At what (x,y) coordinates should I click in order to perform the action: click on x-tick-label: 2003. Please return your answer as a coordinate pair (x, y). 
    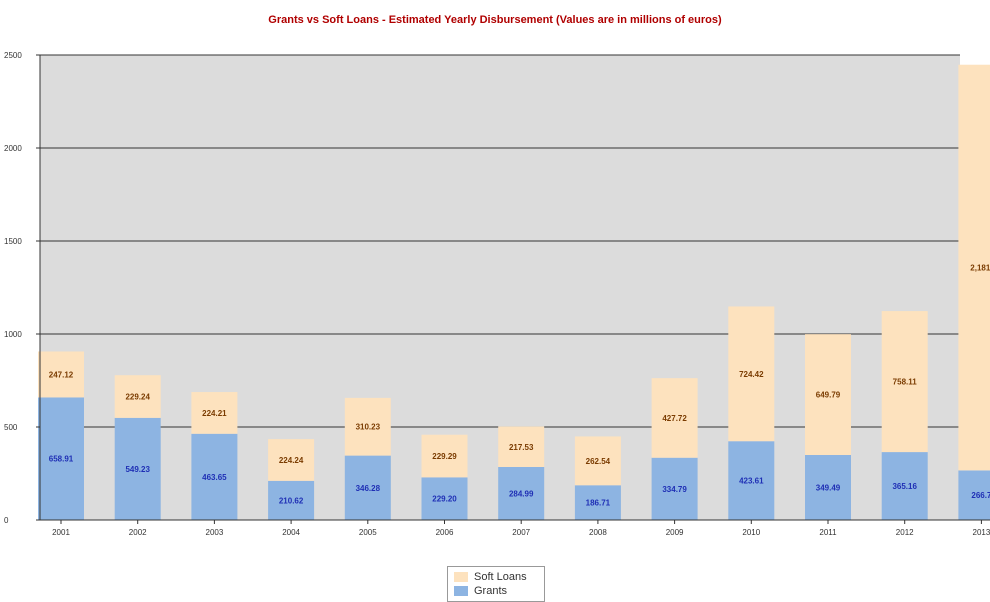
    Looking at the image, I should click on (215, 532).